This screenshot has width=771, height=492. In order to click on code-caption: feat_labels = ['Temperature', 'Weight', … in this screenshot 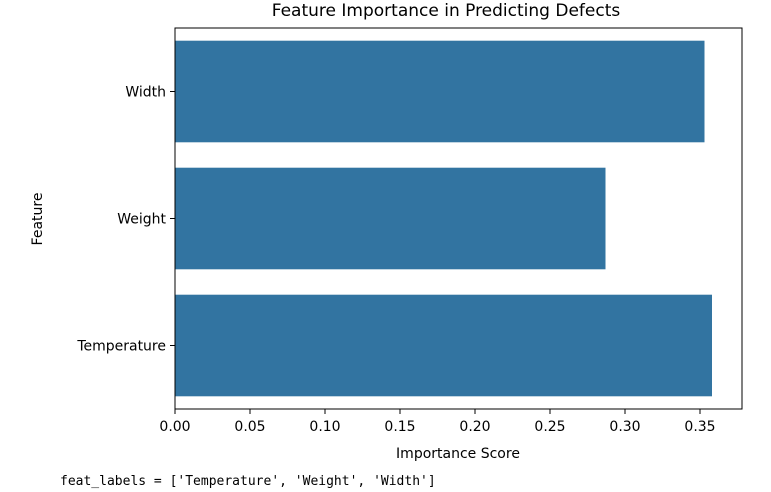, I will do `click(248, 481)`.